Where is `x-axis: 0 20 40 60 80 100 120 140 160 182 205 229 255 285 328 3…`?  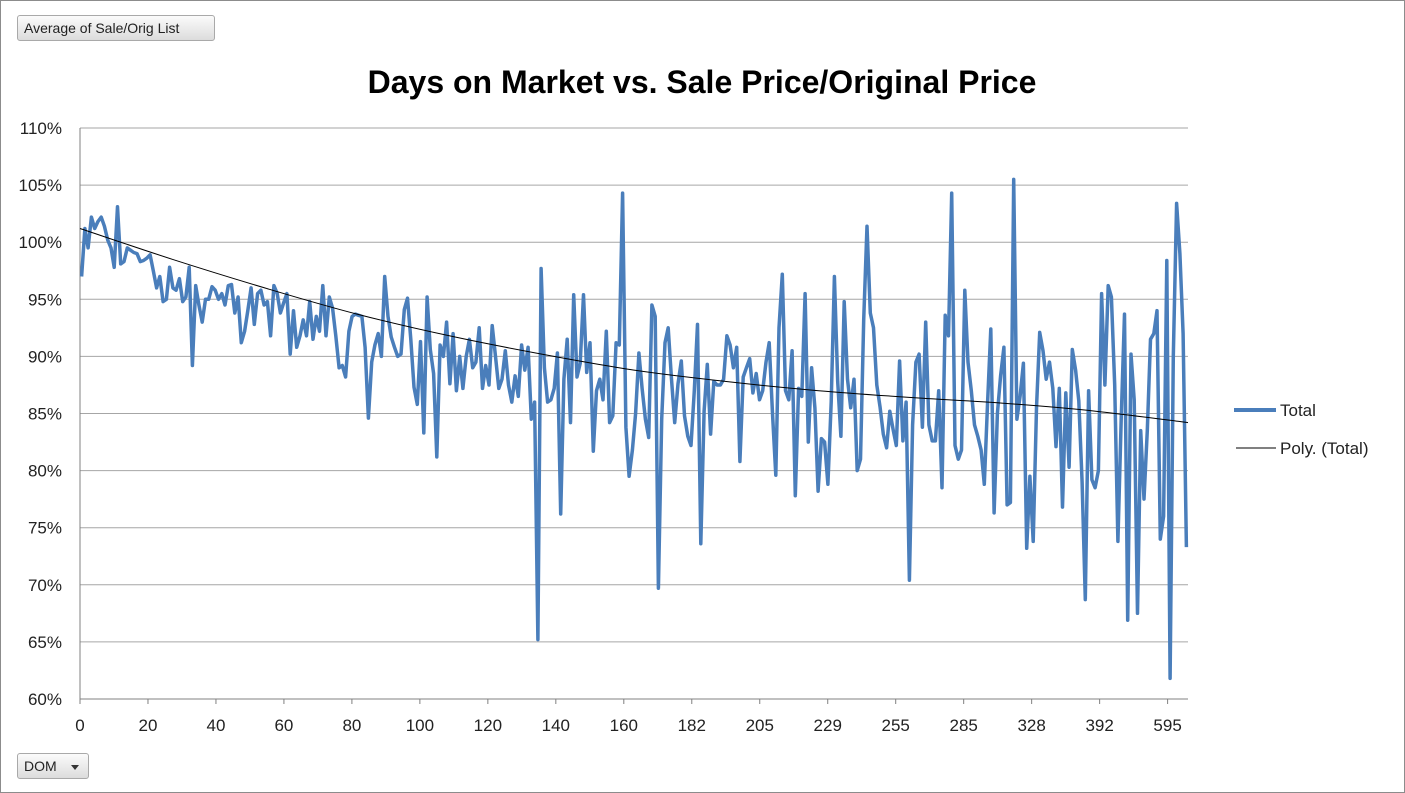 x-axis: 0 20 40 60 80 100 120 140 160 182 205 229 255 285 328 3… is located at coordinates (628, 717).